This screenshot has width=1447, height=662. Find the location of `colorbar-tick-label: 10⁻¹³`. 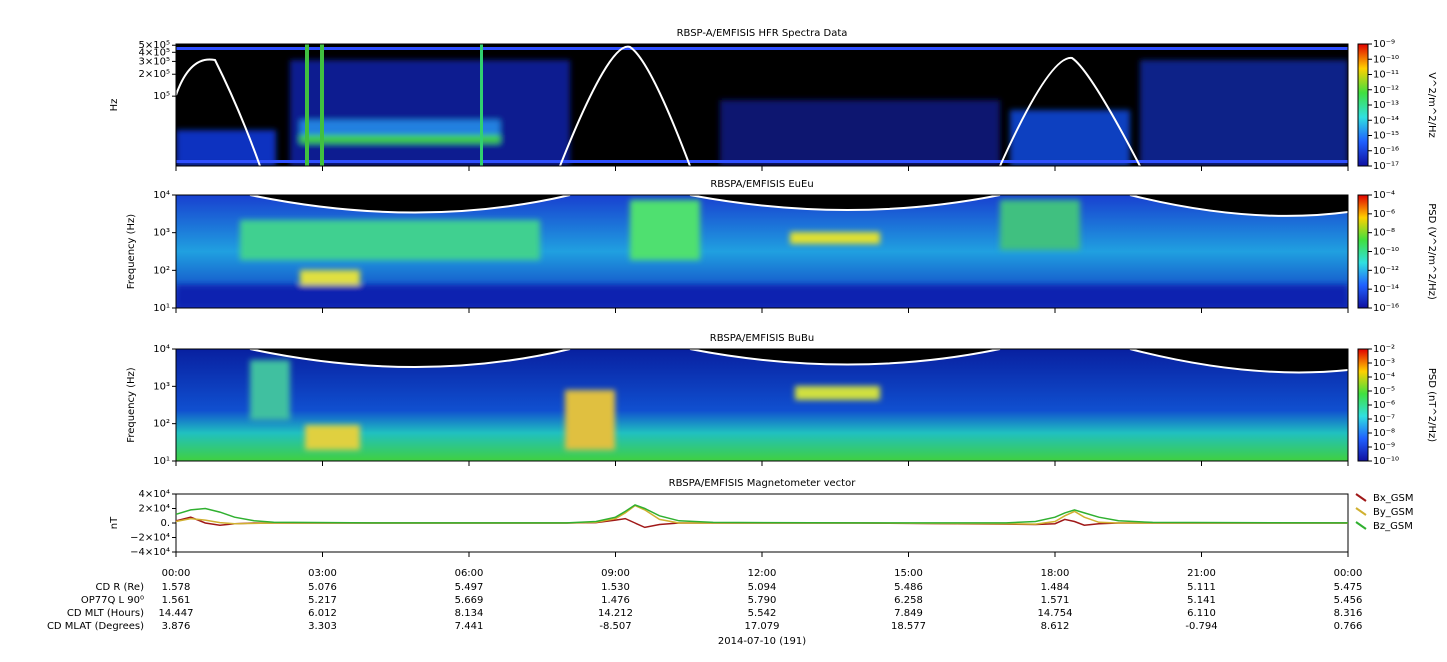

colorbar-tick-label: 10⁻¹³ is located at coordinates (1386, 105).